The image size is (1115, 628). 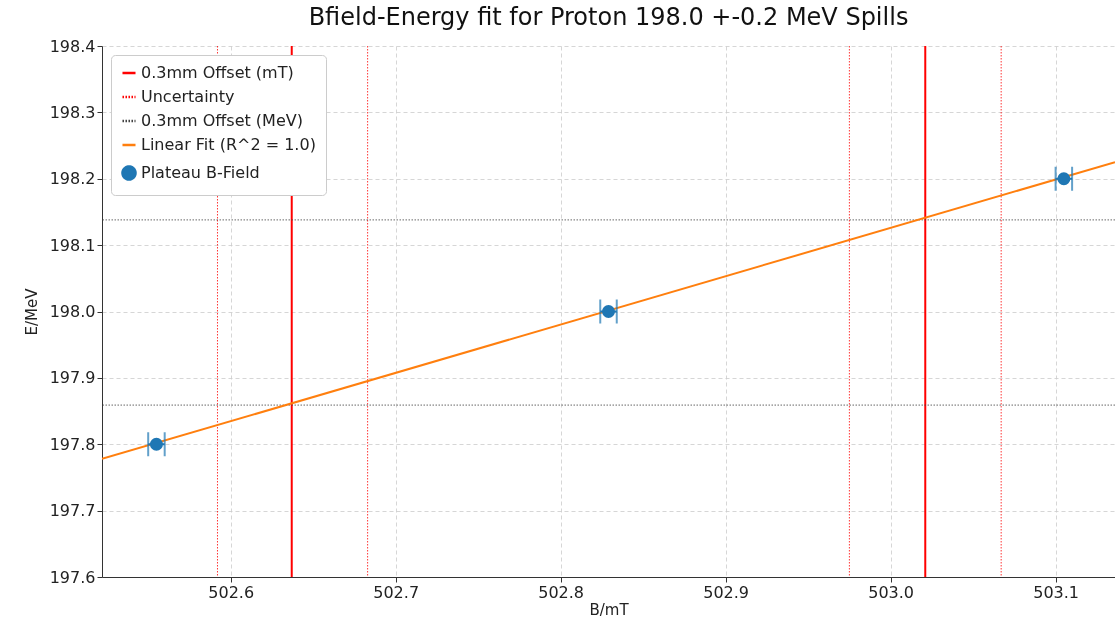 I want to click on x-tick-label: 503.0, so click(x=891, y=592).